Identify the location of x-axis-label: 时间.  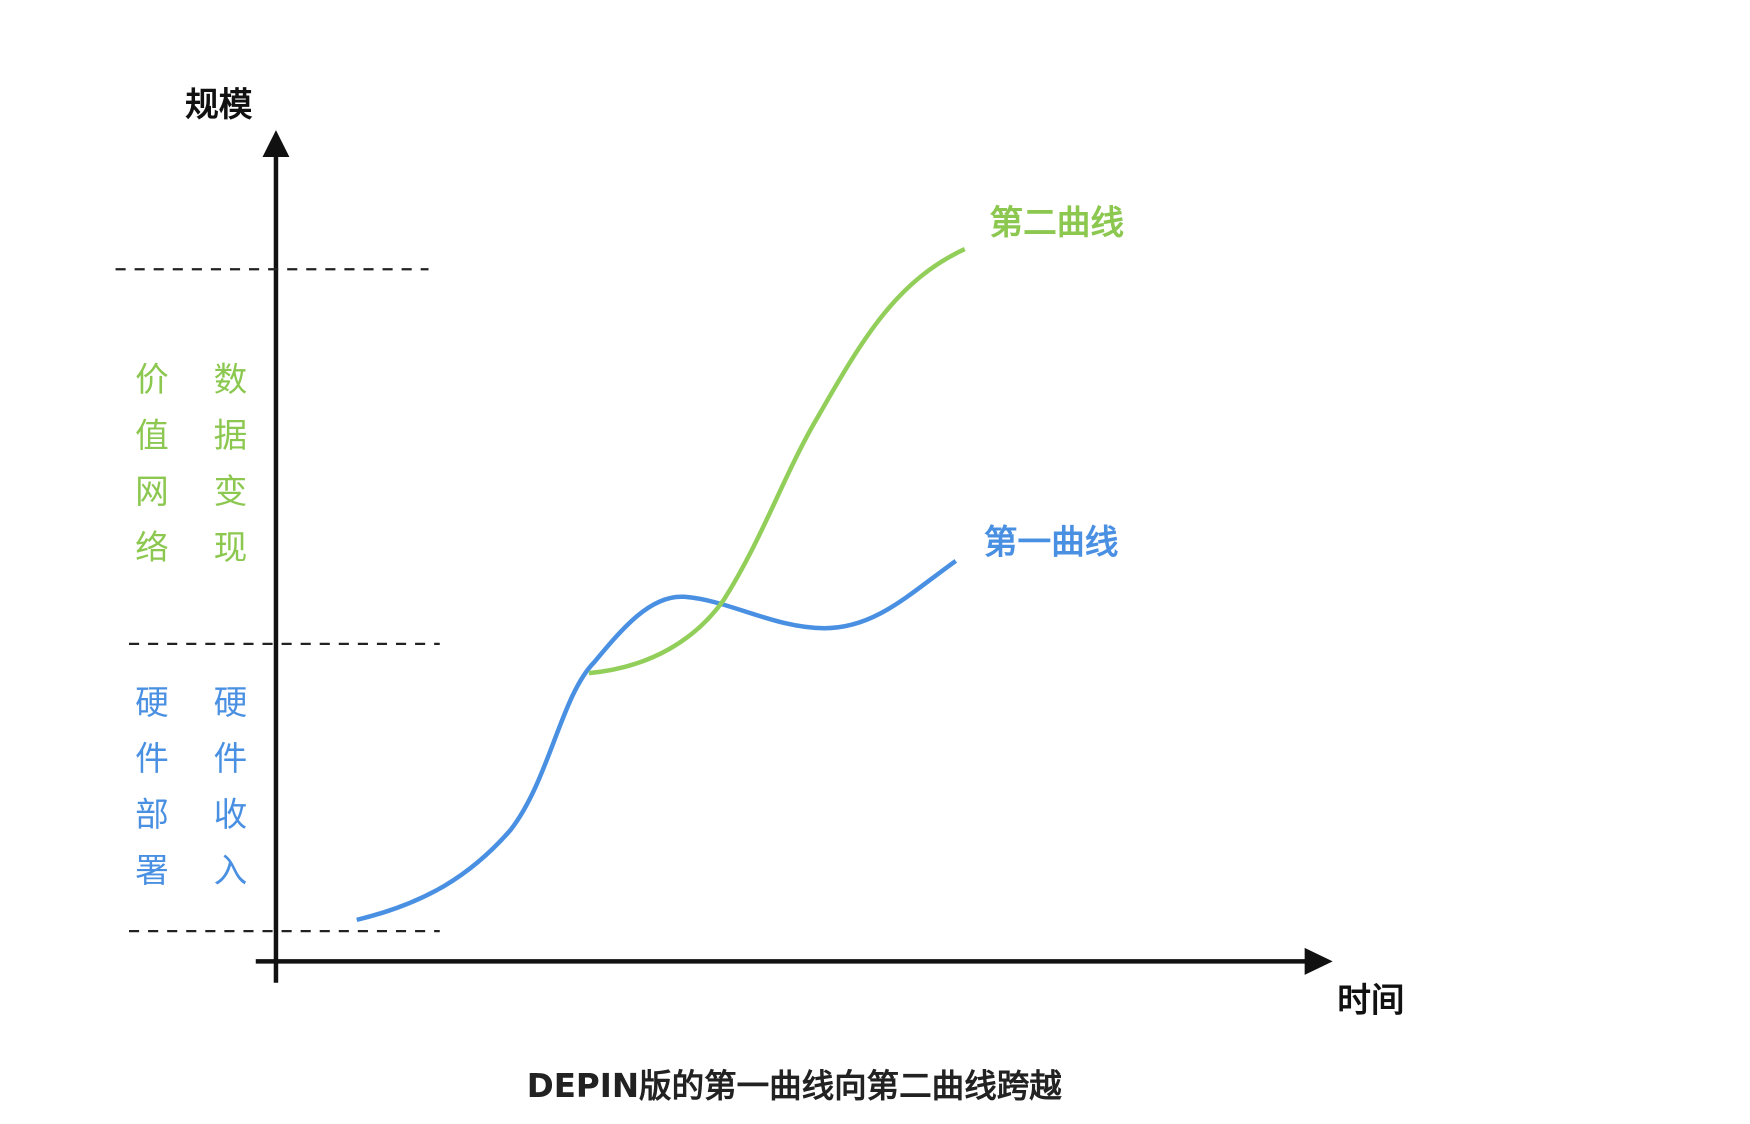
(1370, 999).